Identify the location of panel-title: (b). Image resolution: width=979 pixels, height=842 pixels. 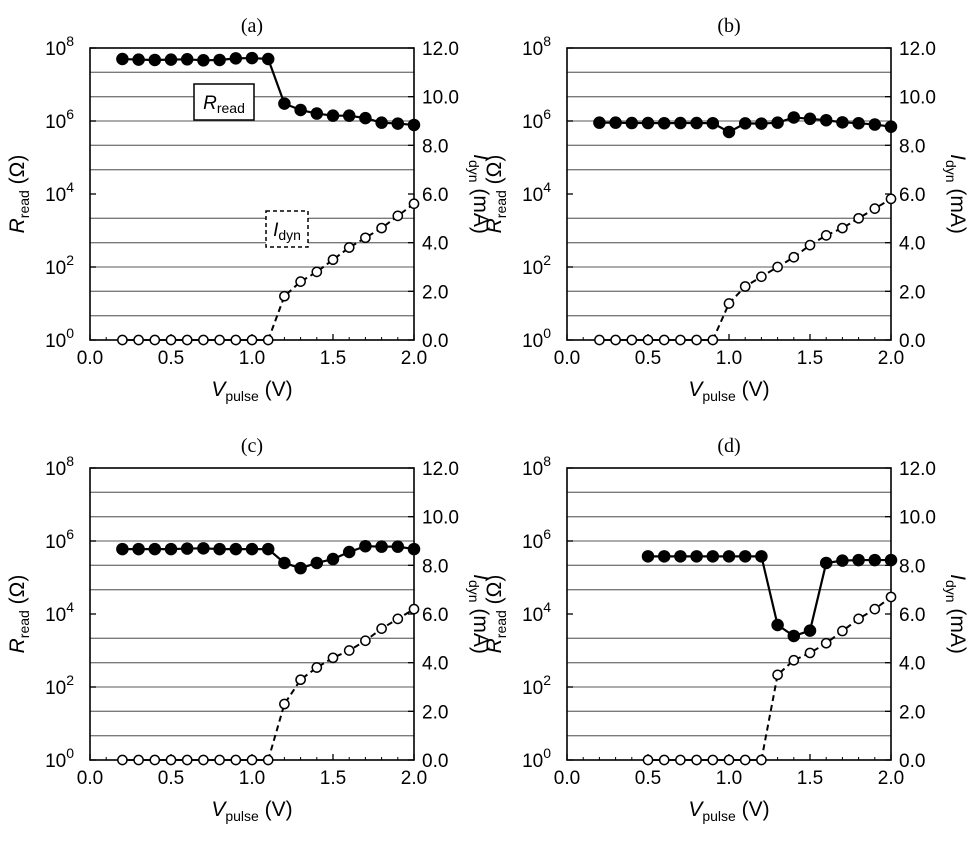
(728, 26).